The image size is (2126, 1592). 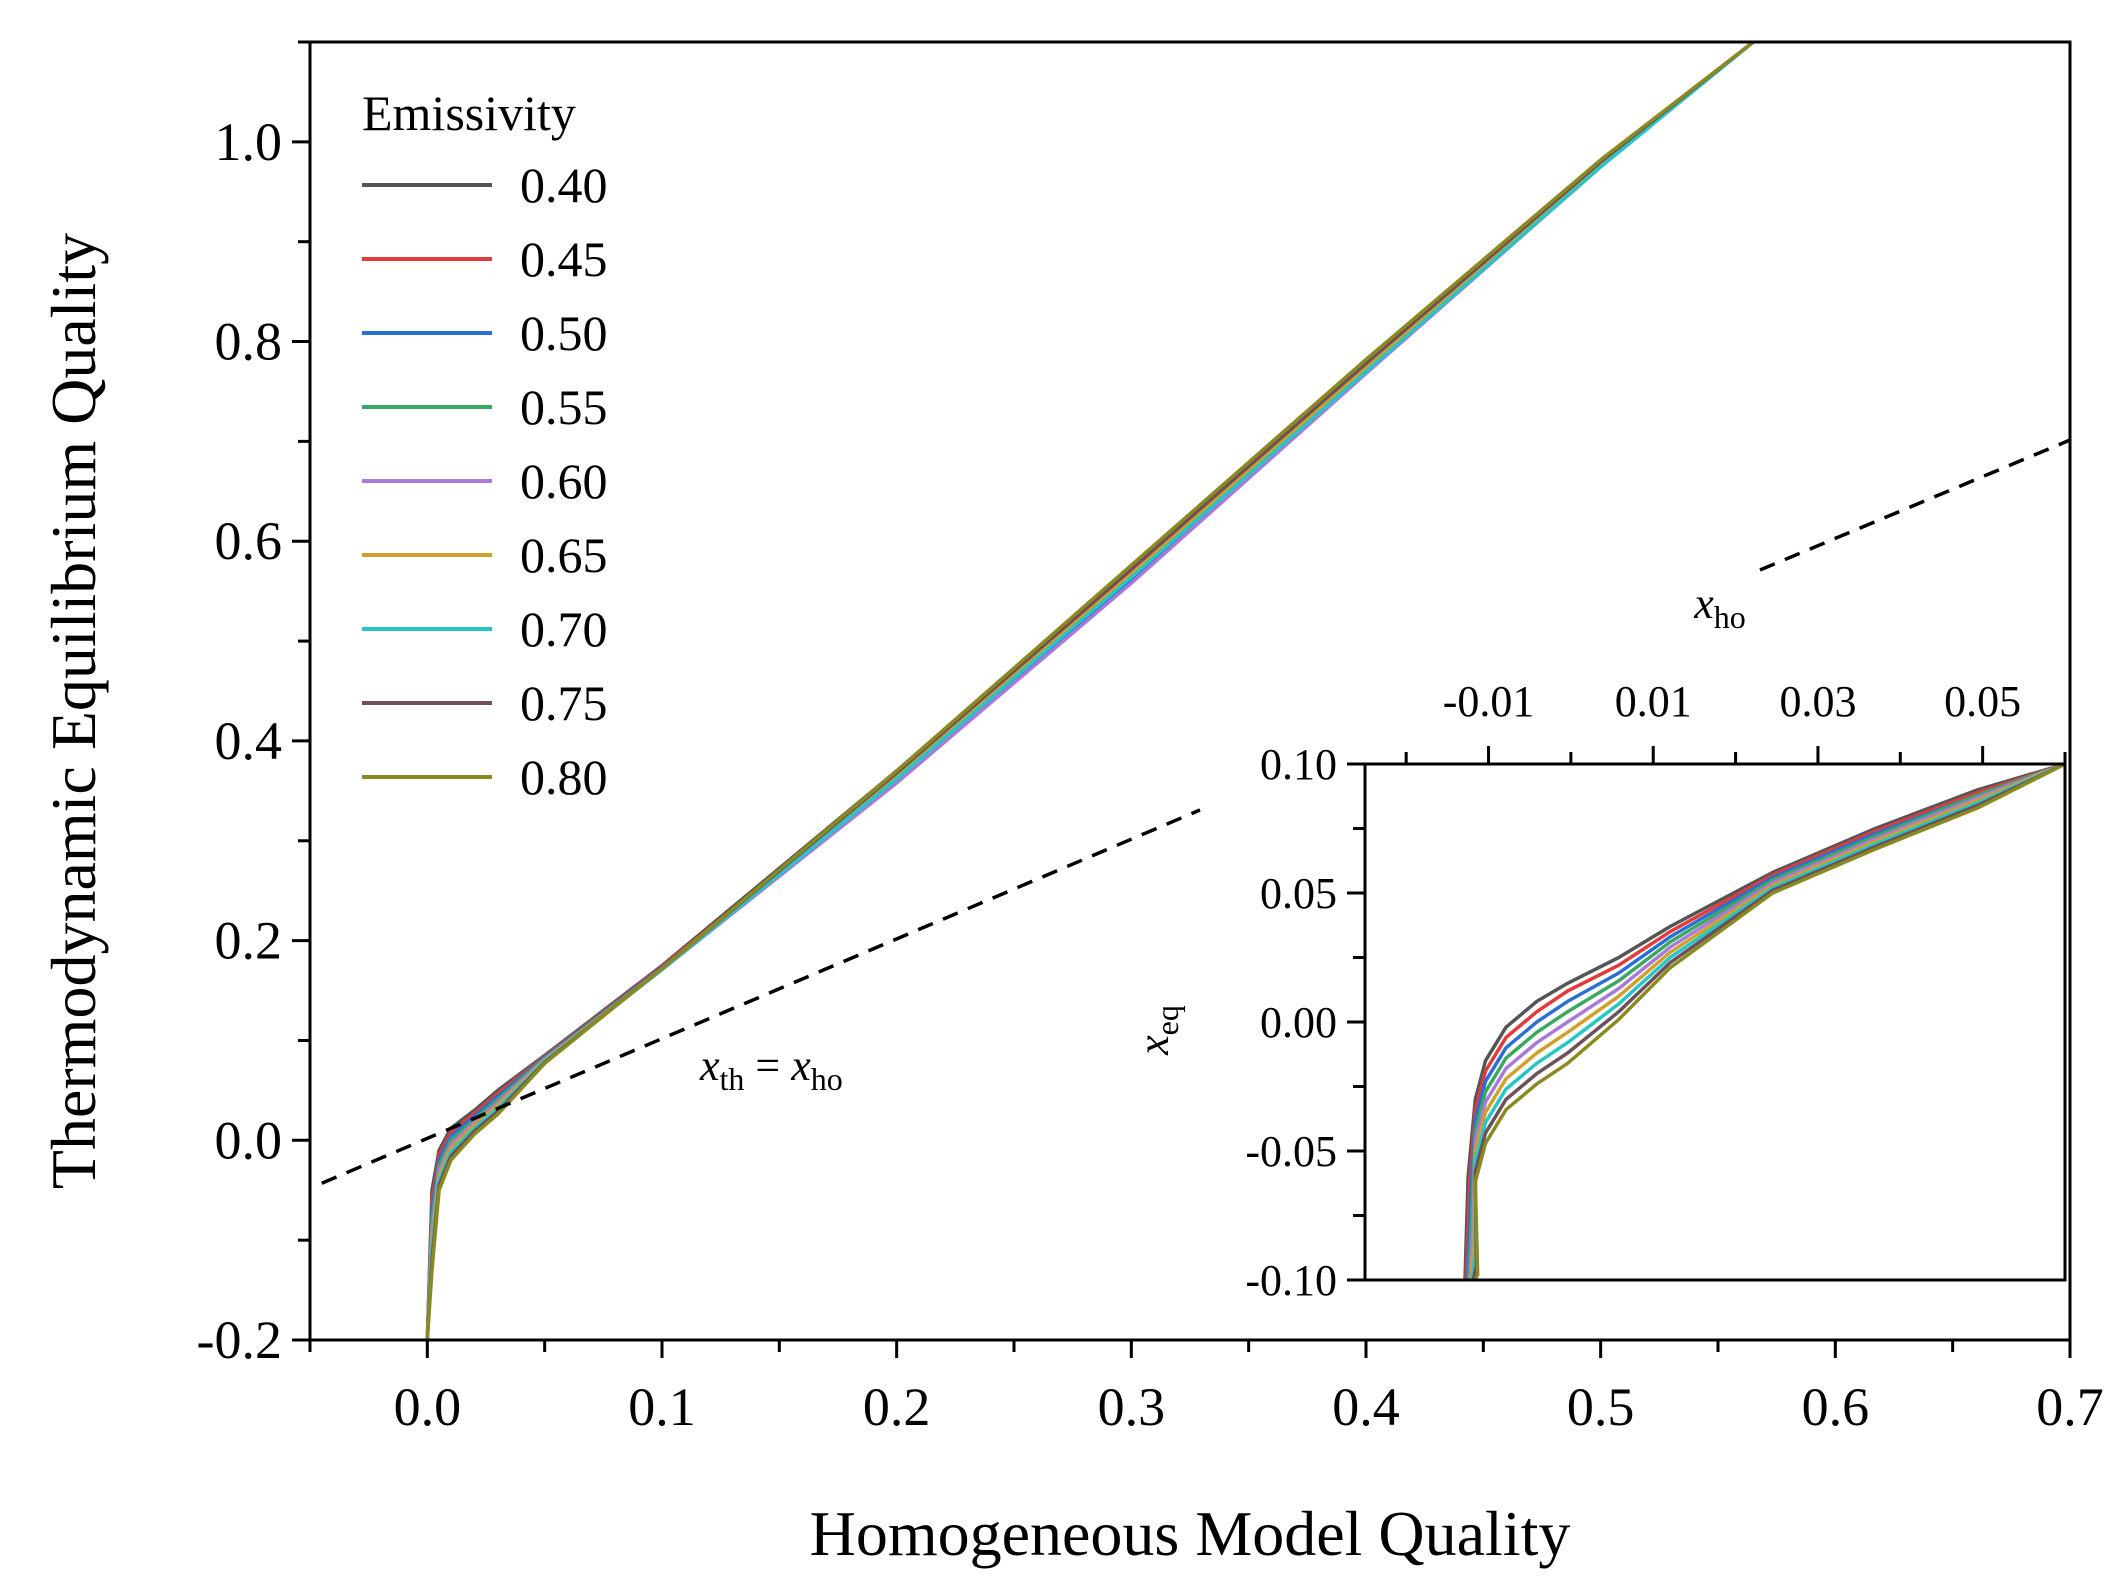 What do you see at coordinates (1703, 603) in the screenshot?
I see `inset-x-symbol: x` at bounding box center [1703, 603].